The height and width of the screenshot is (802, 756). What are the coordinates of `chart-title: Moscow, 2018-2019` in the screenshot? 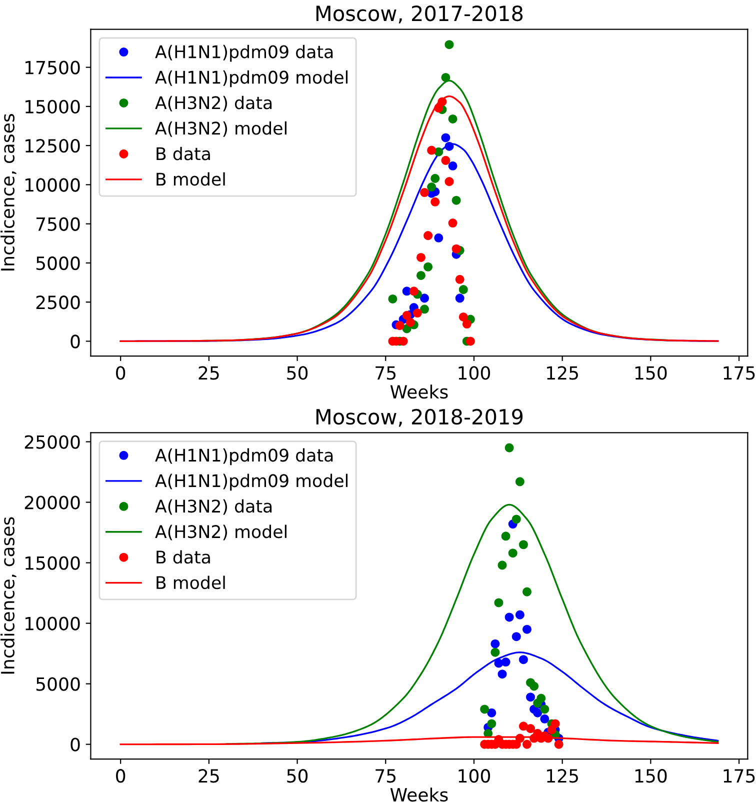 It's located at (419, 417).